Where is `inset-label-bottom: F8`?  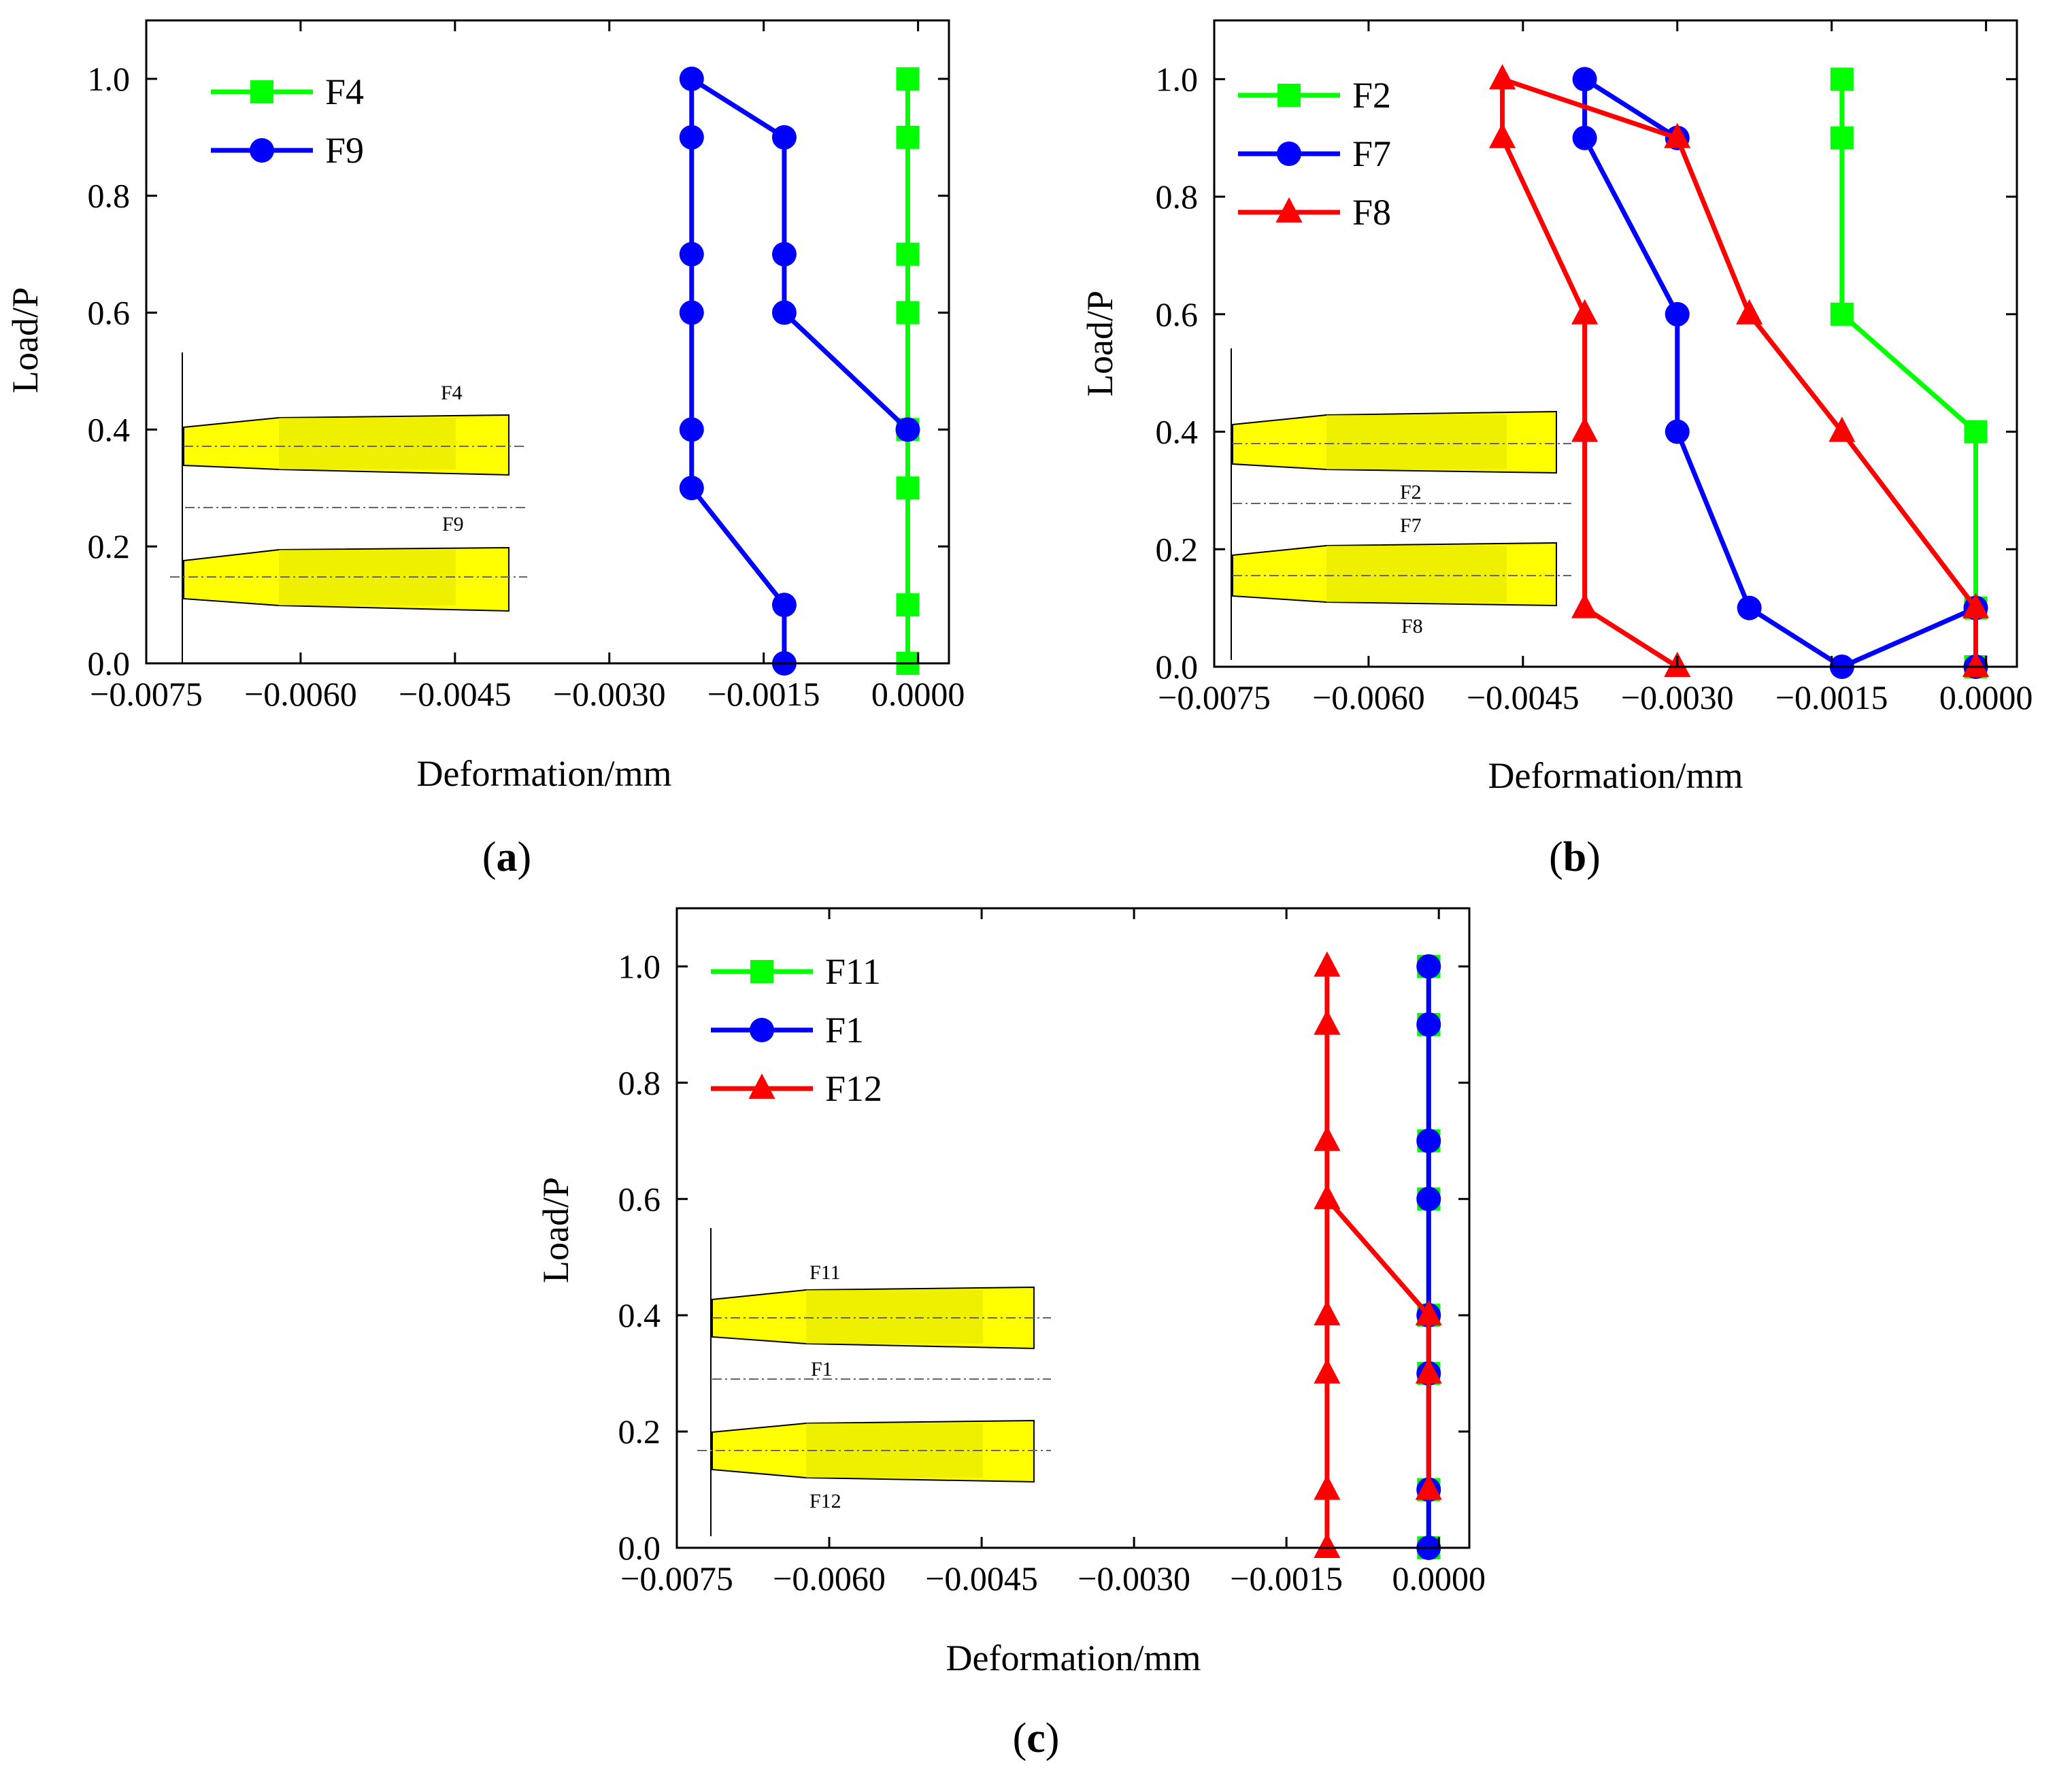
inset-label-bottom: F8 is located at coordinates (1412, 626).